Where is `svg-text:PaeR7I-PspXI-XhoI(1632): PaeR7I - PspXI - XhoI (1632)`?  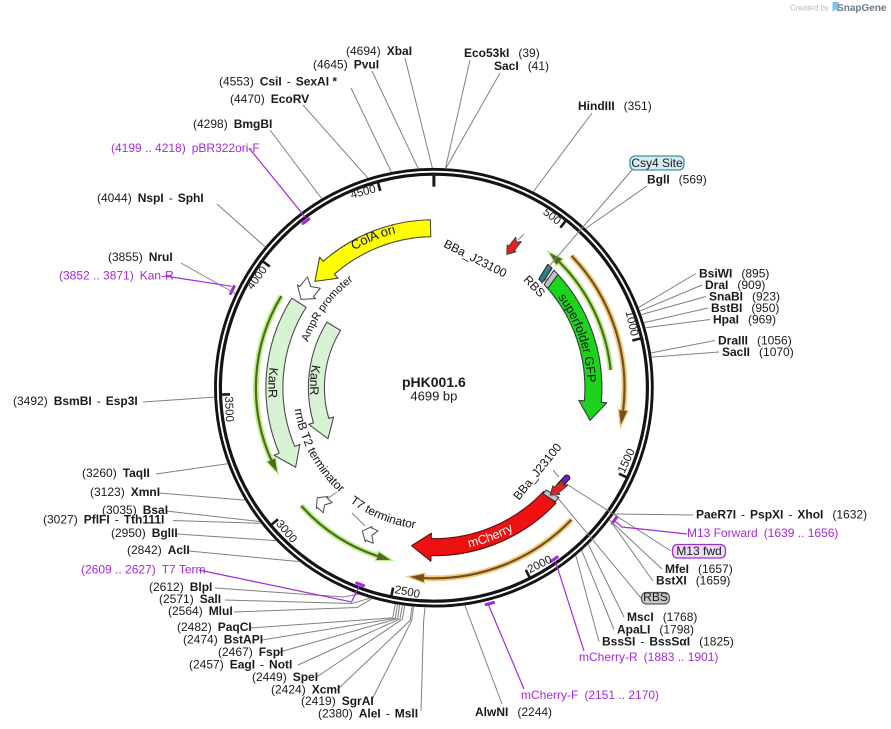
svg-text:PaeR7I-PspXI-XhoI(1632): PaeR7I - PspXI - XhoI (1632) is located at coordinates (781, 515).